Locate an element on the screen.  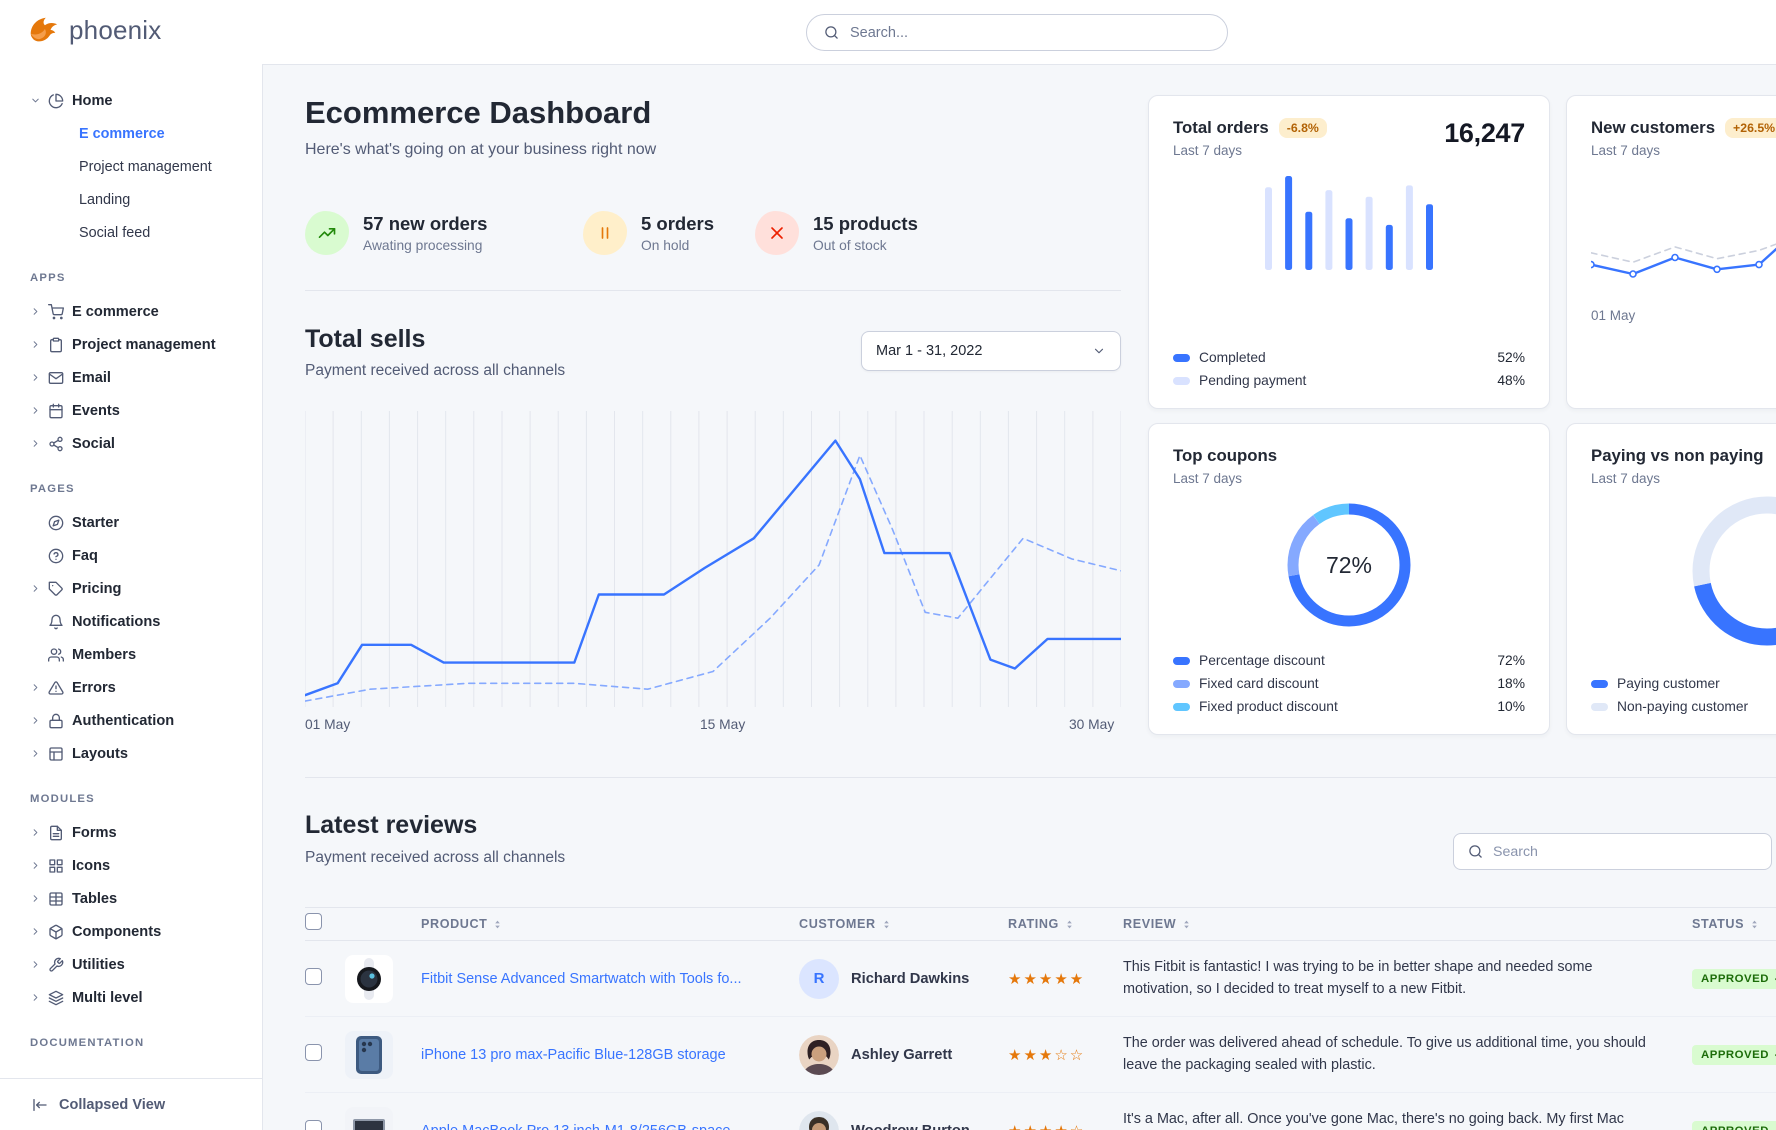
sidebar-item-notifications: Notifications is located at coordinates (131, 621).